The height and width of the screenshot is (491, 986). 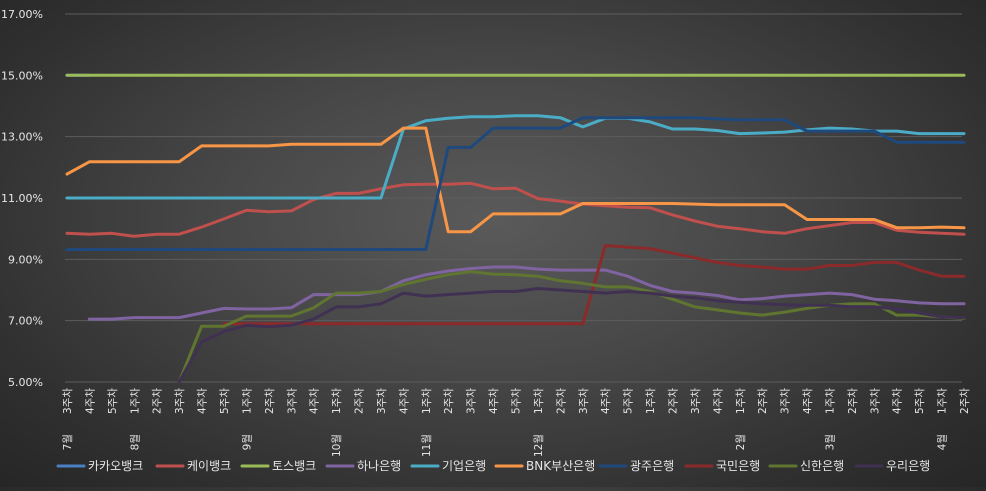 I want to click on y-tick-label: 7.00%, so click(x=25, y=321).